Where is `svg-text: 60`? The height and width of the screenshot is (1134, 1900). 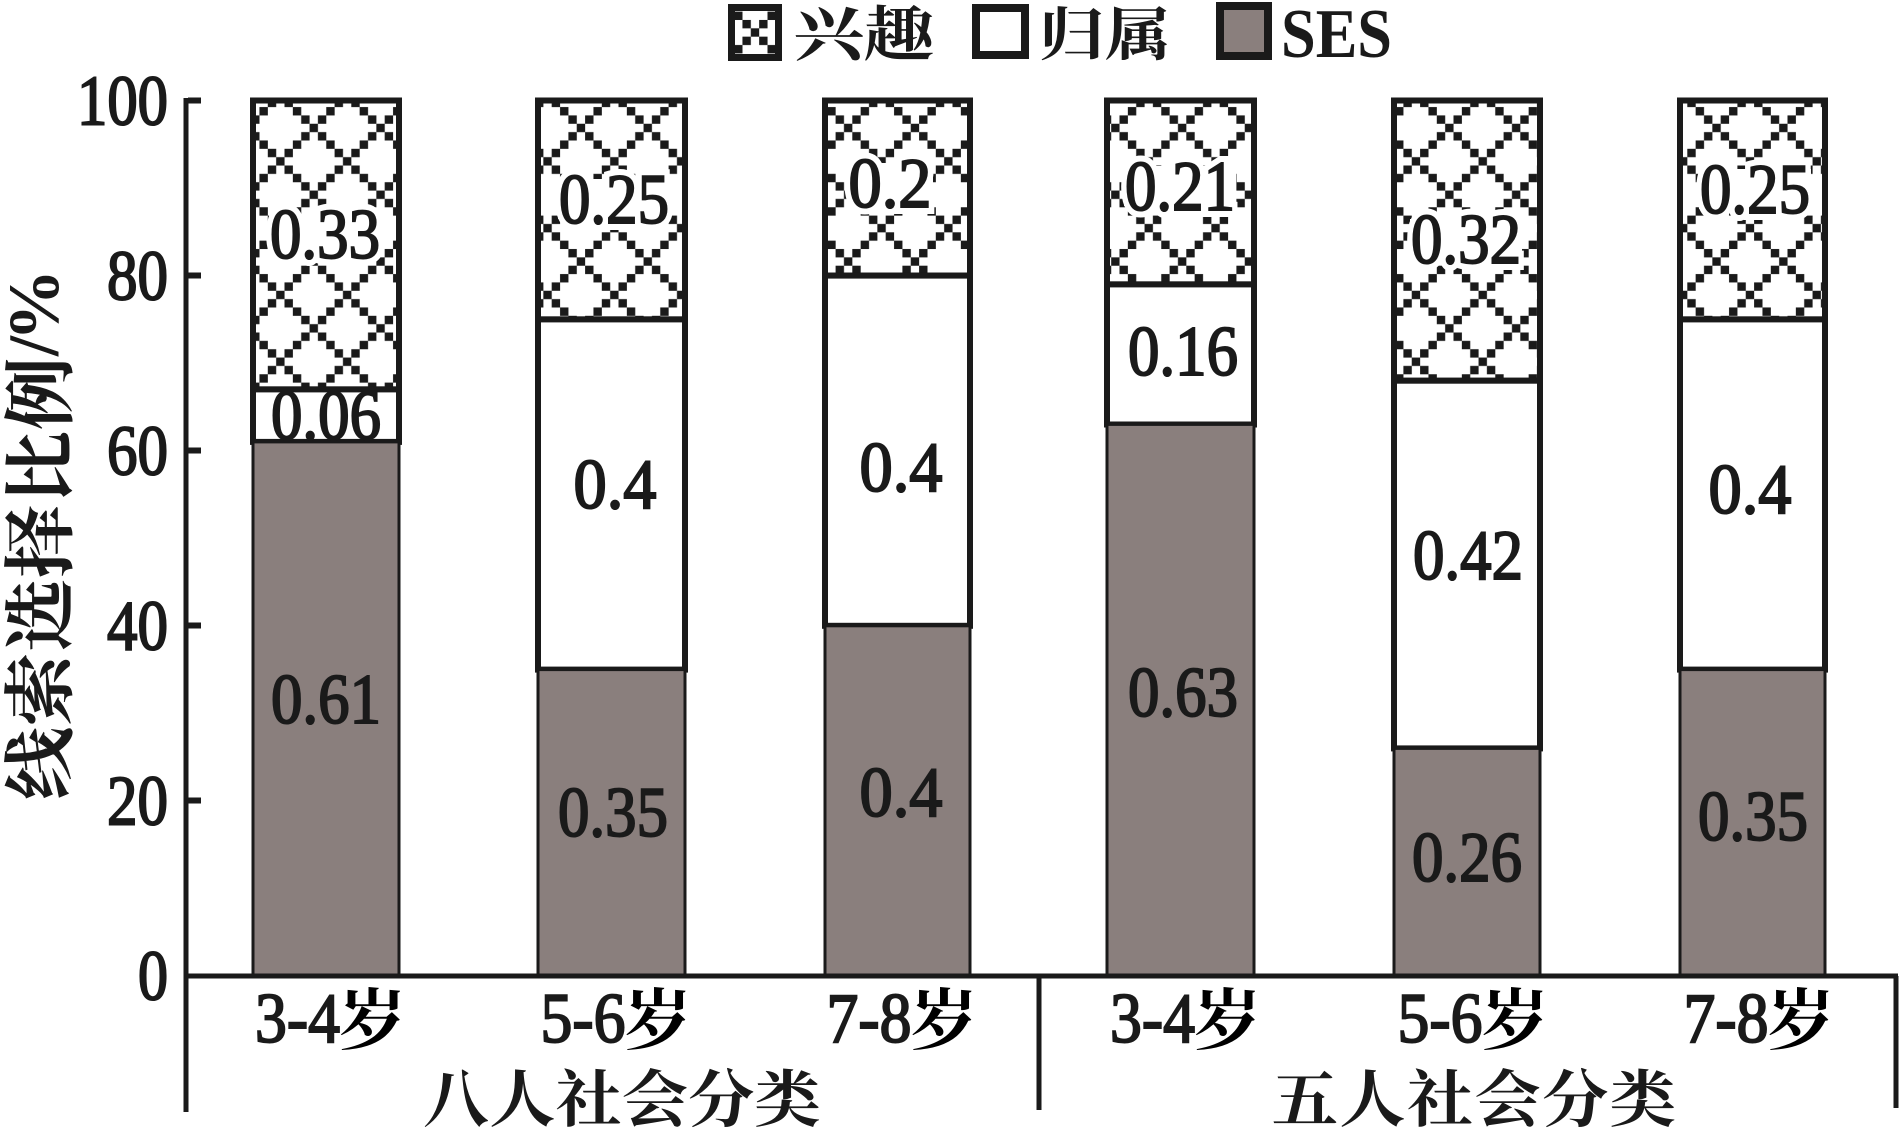 svg-text: 60 is located at coordinates (137, 452).